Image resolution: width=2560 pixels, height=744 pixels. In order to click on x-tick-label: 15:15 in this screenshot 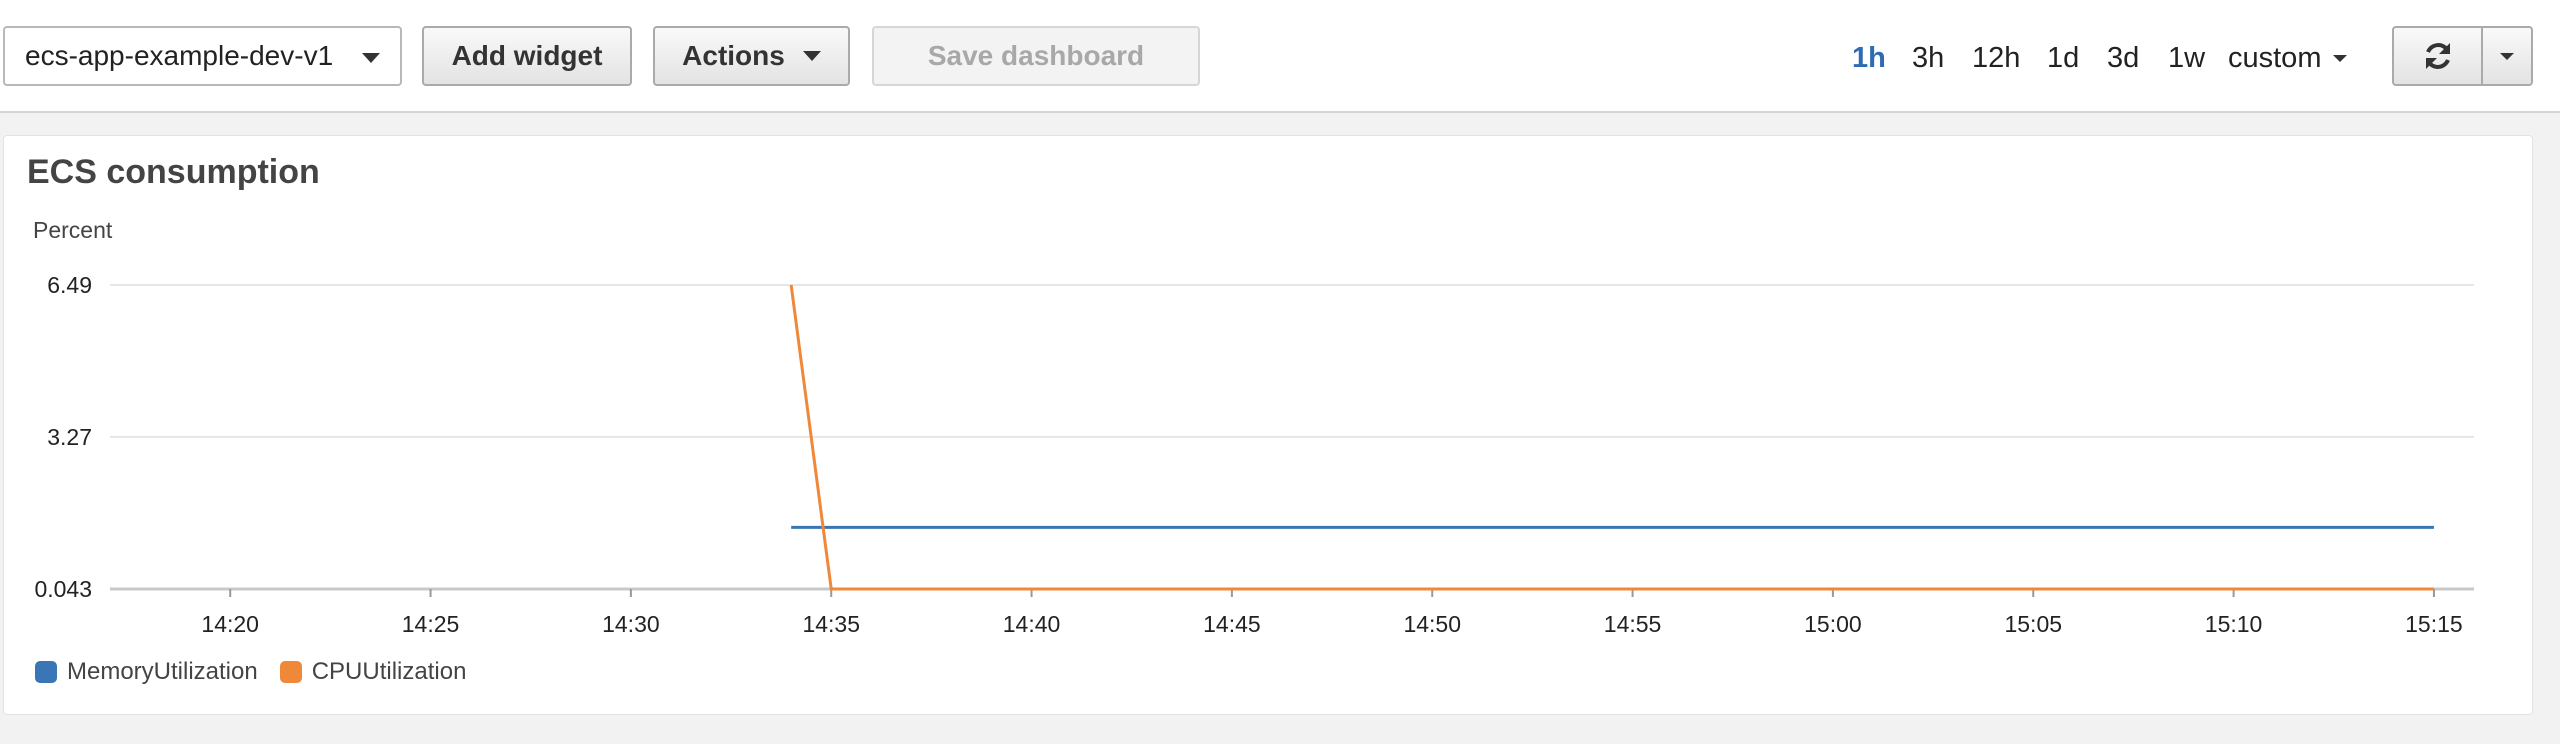, I will do `click(2434, 624)`.